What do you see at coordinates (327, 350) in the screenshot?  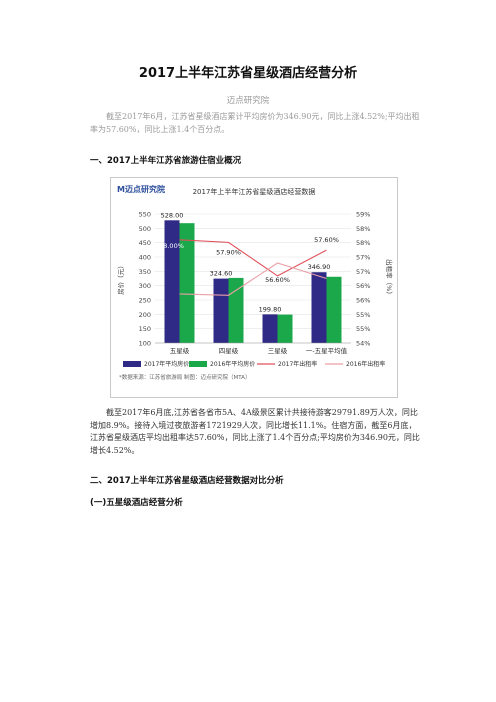 I see `x-tick-label: 一-五星平均值` at bounding box center [327, 350].